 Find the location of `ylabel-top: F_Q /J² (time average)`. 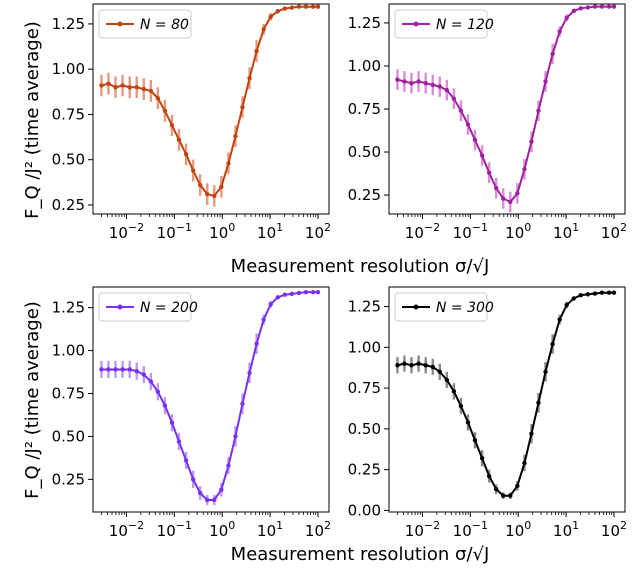

ylabel-top: F_Q /J² (time average) is located at coordinates (32, 120).